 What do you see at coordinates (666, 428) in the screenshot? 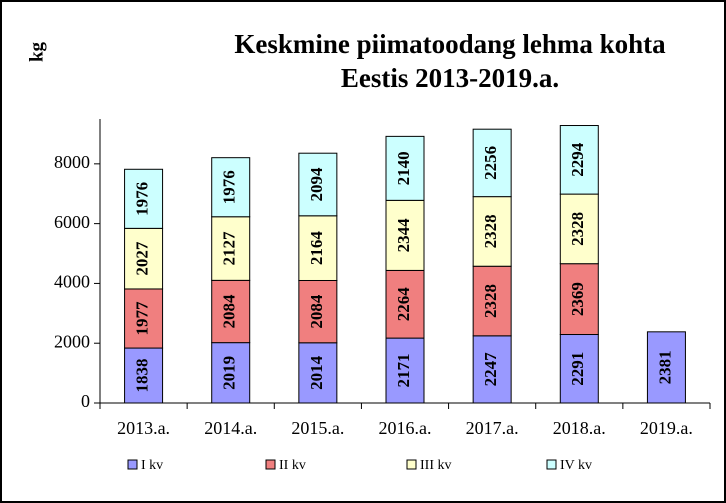
I see `x-tick-label: 2019.a.` at bounding box center [666, 428].